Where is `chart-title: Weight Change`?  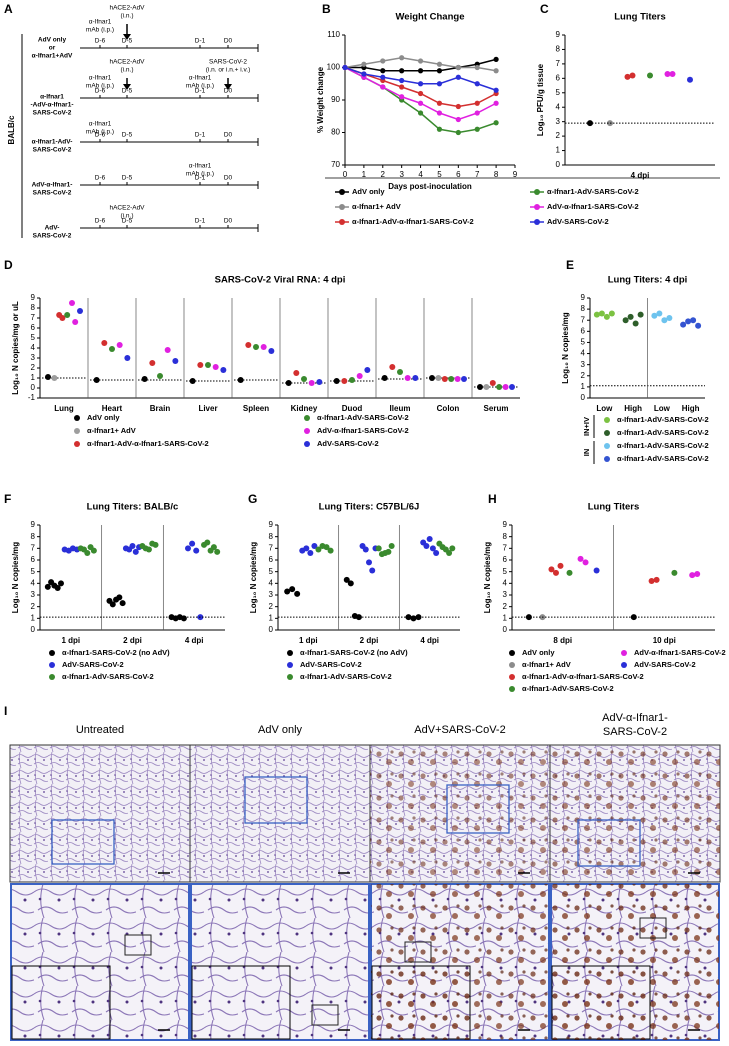
chart-title: Weight Change is located at coordinates (430, 17).